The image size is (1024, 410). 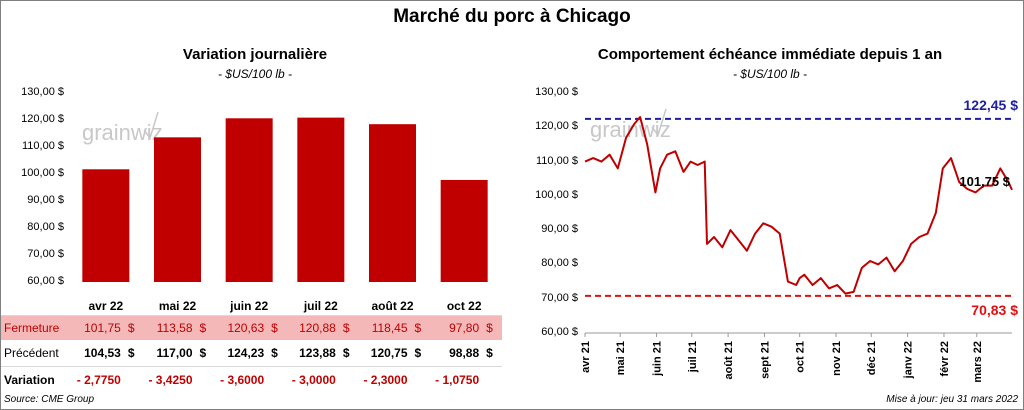 What do you see at coordinates (255, 74) in the screenshot?
I see `left-chart-subtitle: - $US/100 lb -` at bounding box center [255, 74].